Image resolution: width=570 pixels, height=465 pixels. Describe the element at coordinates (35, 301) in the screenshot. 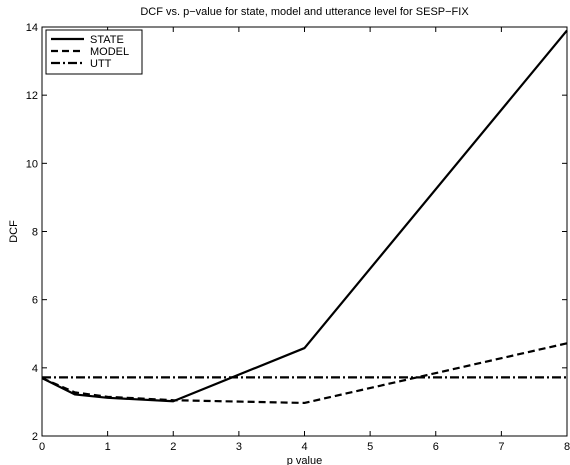

I see `y-tick-label: 6` at that location.